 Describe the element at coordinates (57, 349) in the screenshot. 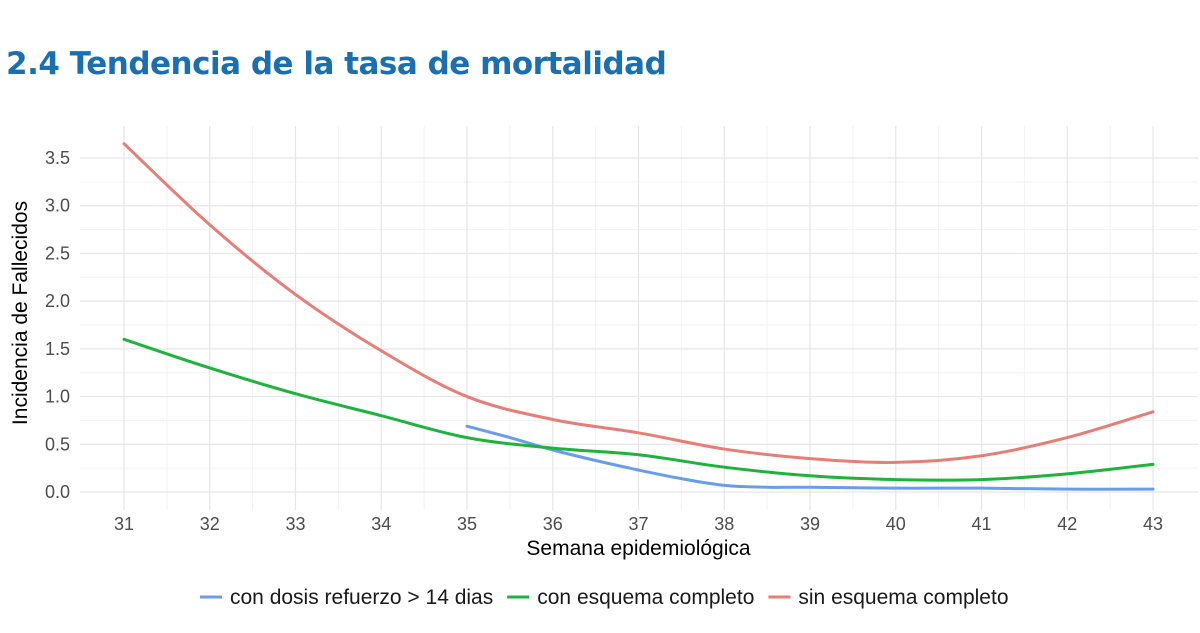

I see `y-tick-label: 1.5` at that location.